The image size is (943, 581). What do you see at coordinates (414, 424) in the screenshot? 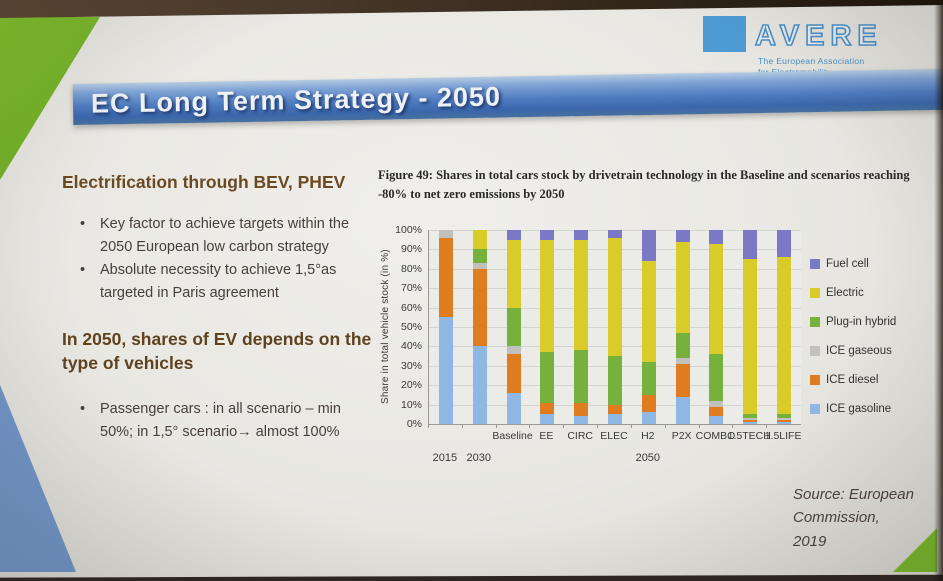
I see `y-tick-label: 0%` at bounding box center [414, 424].